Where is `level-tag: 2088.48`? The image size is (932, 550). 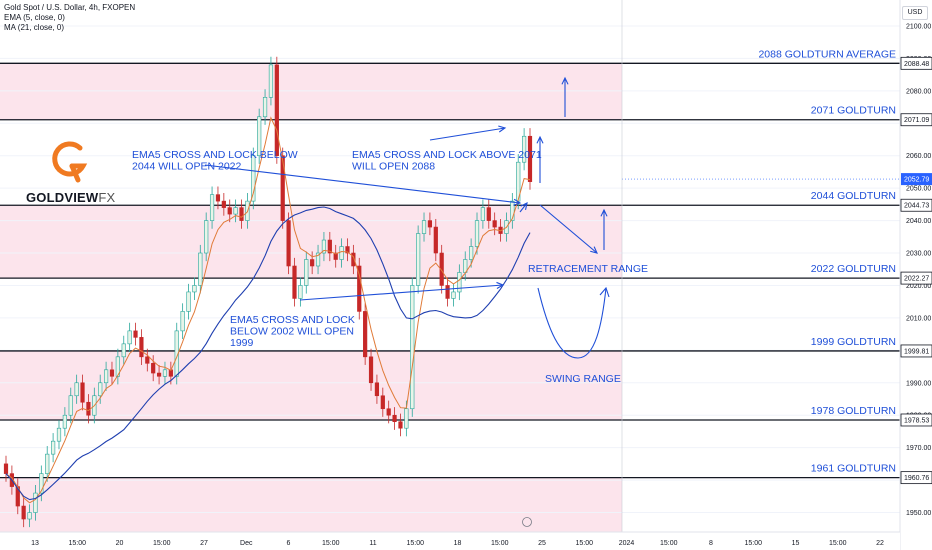
level-tag: 2088.48 is located at coordinates (916, 64).